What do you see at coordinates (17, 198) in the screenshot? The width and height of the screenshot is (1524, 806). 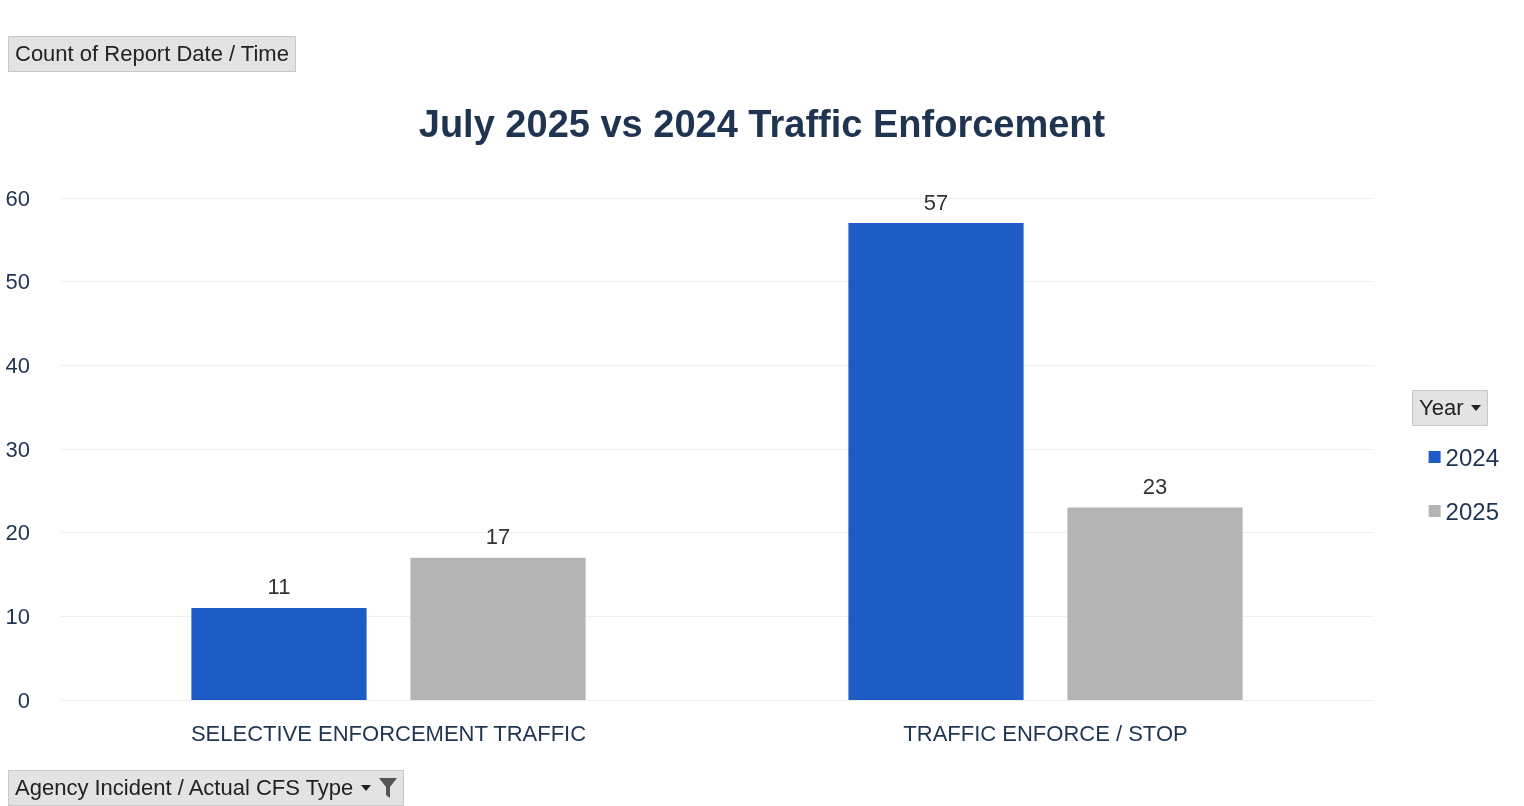 I see `y-tick-label: 60` at bounding box center [17, 198].